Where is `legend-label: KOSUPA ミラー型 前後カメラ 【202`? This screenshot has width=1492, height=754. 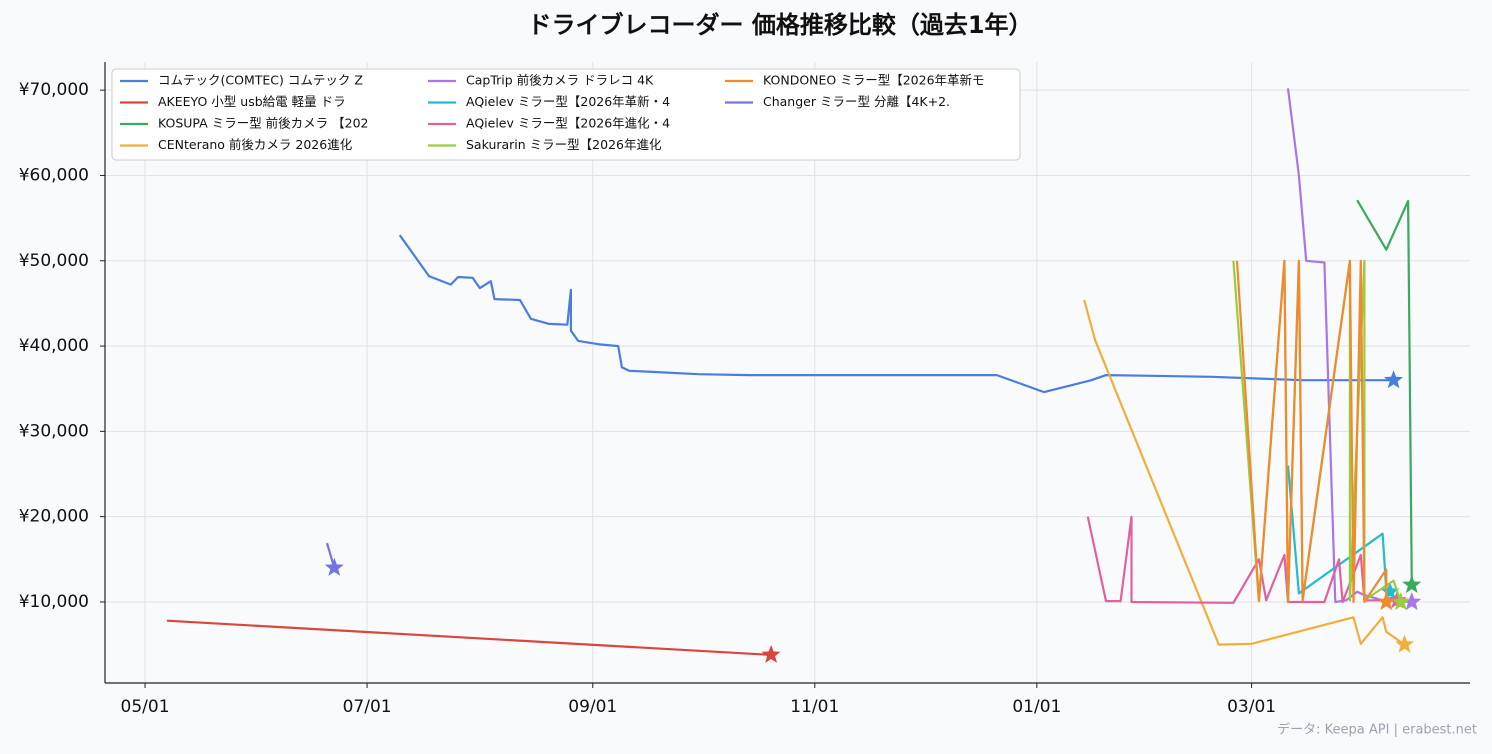
legend-label: KOSUPA ミラー型 前後カメラ 【202 is located at coordinates (263, 123).